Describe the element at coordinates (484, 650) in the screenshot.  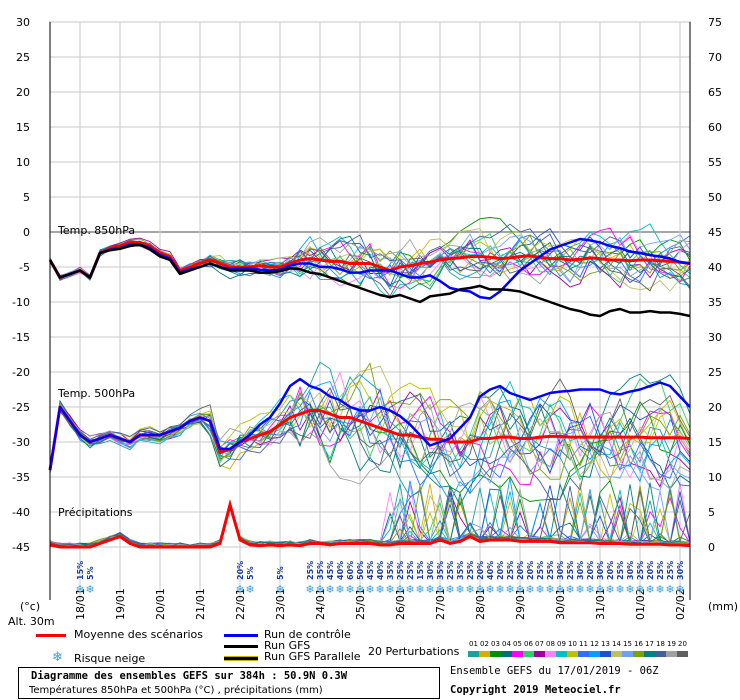
I see `perturbation-swatch: 02` at that location.